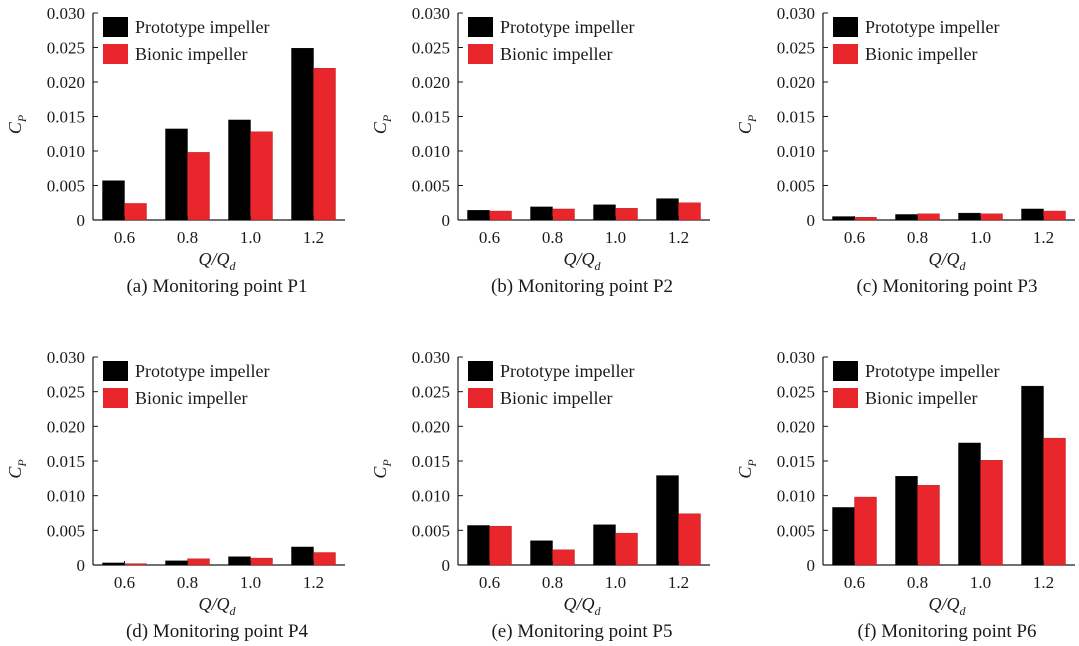 The height and width of the screenshot is (646, 1079). What do you see at coordinates (186, 384) in the screenshot?
I see `legend: Prototype impeller Bionic impeller` at bounding box center [186, 384].